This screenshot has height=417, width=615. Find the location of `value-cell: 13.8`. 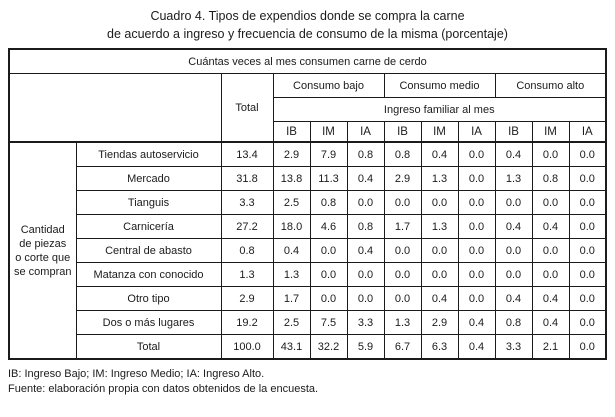

value-cell: 13.8 is located at coordinates (291, 178).